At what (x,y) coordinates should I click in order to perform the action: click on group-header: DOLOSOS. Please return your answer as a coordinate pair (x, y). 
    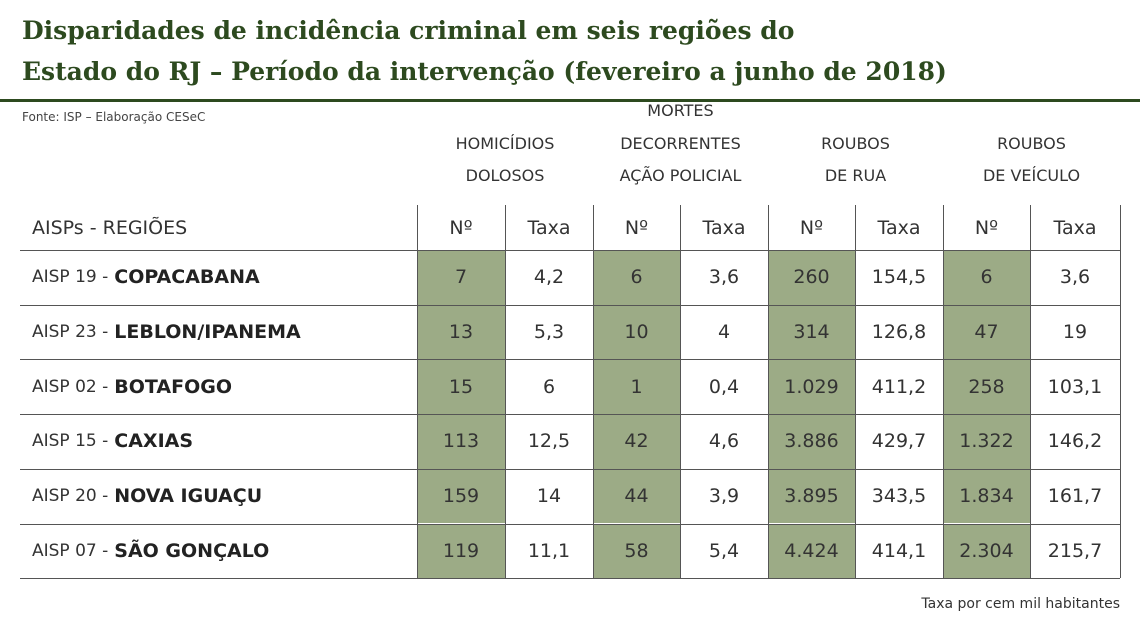
    Looking at the image, I should click on (505, 175).